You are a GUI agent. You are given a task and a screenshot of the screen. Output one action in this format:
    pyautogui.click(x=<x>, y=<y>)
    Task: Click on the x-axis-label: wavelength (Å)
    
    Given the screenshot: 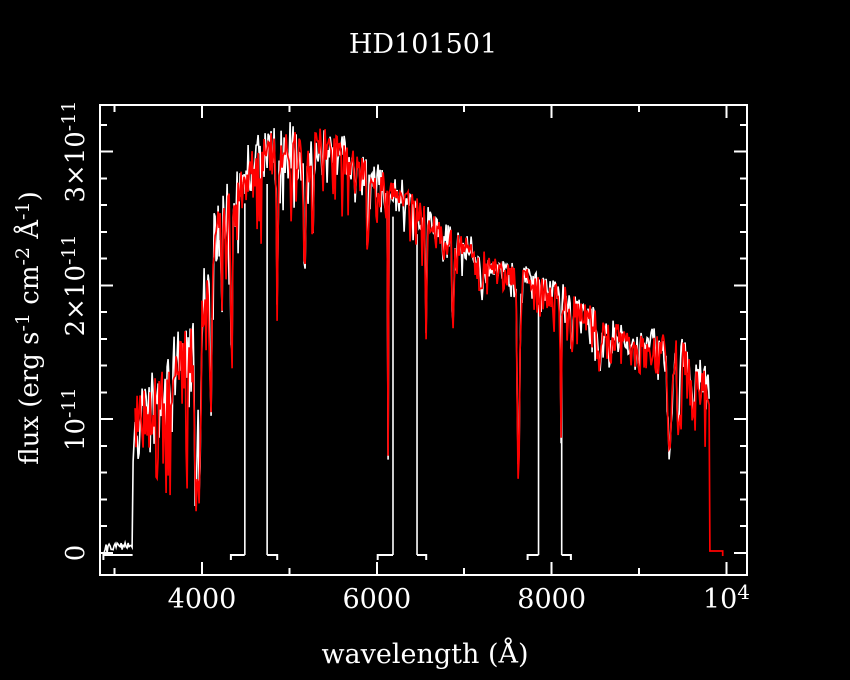 What is the action you would take?
    pyautogui.click(x=424, y=653)
    